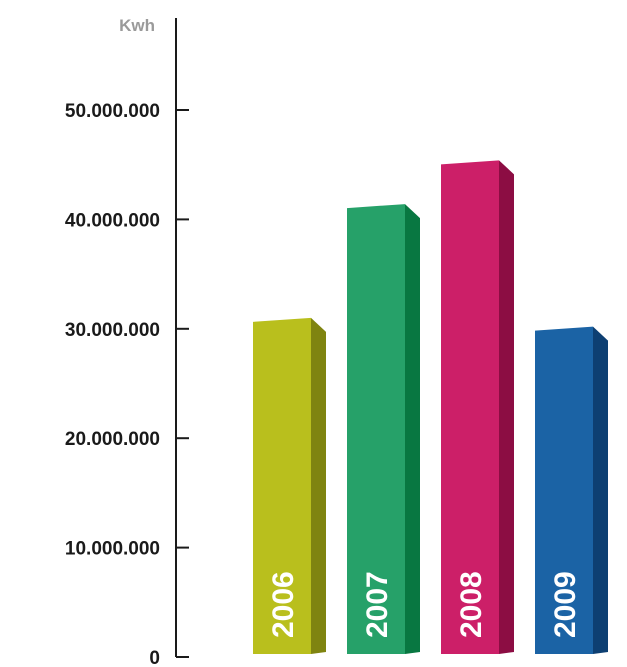 The height and width of the screenshot is (667, 627). I want to click on bar-2009: 2009, so click(571, 490).